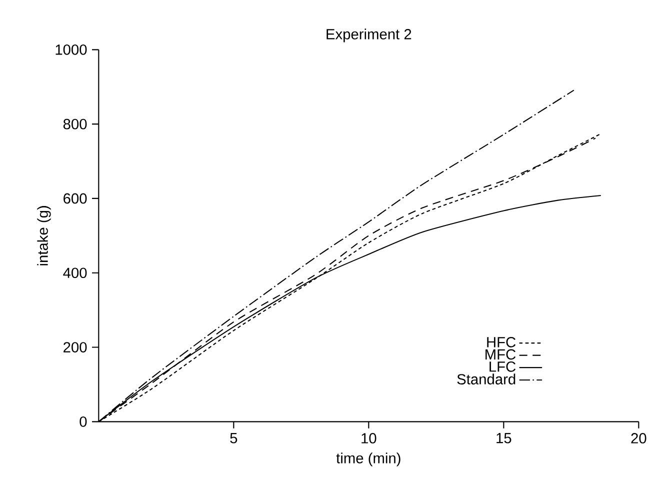 This screenshot has height=479, width=650. What do you see at coordinates (369, 438) in the screenshot?
I see `x-tick-label: 10` at bounding box center [369, 438].